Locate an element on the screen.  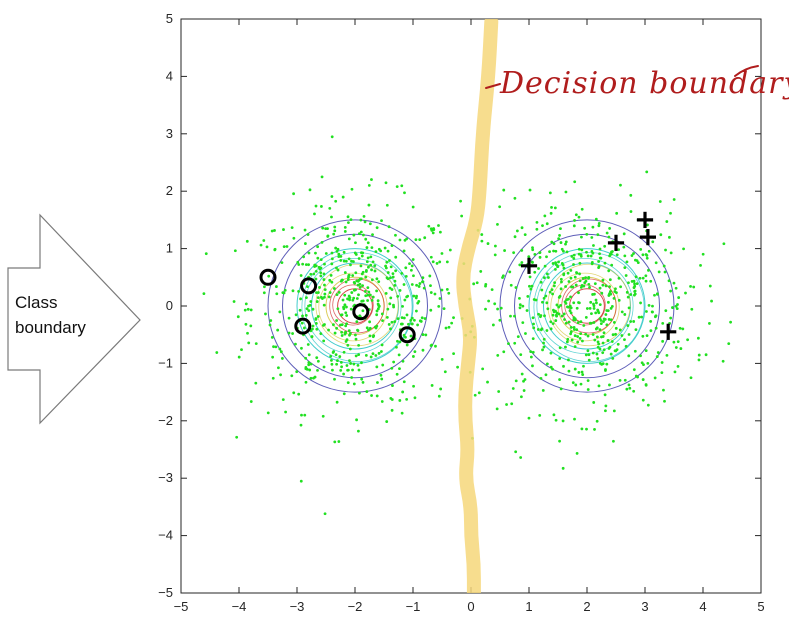
plus-marker is located at coordinates (668, 331).